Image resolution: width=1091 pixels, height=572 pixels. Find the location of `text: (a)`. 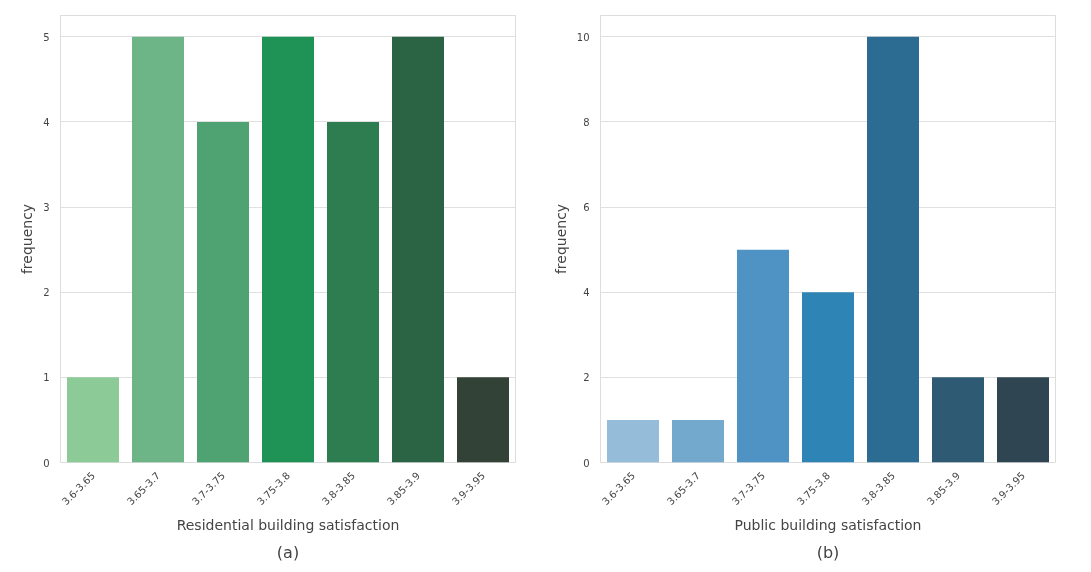

text: (a) is located at coordinates (288, 552).